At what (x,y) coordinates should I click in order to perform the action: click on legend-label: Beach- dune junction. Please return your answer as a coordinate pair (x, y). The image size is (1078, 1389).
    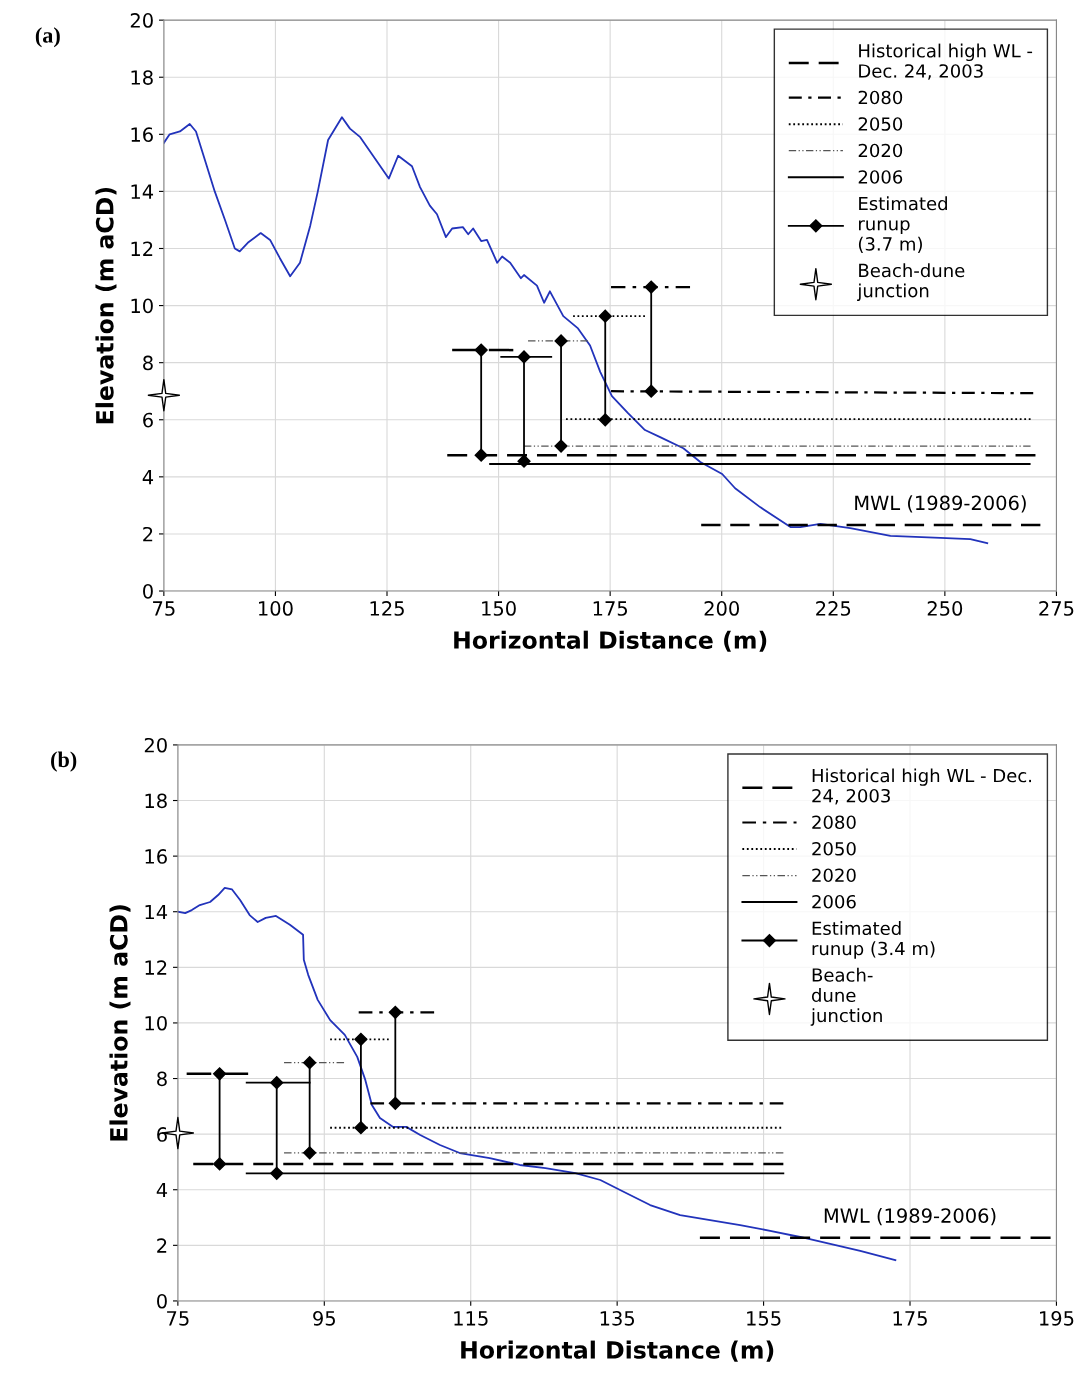
    Looking at the image, I should click on (846, 996).